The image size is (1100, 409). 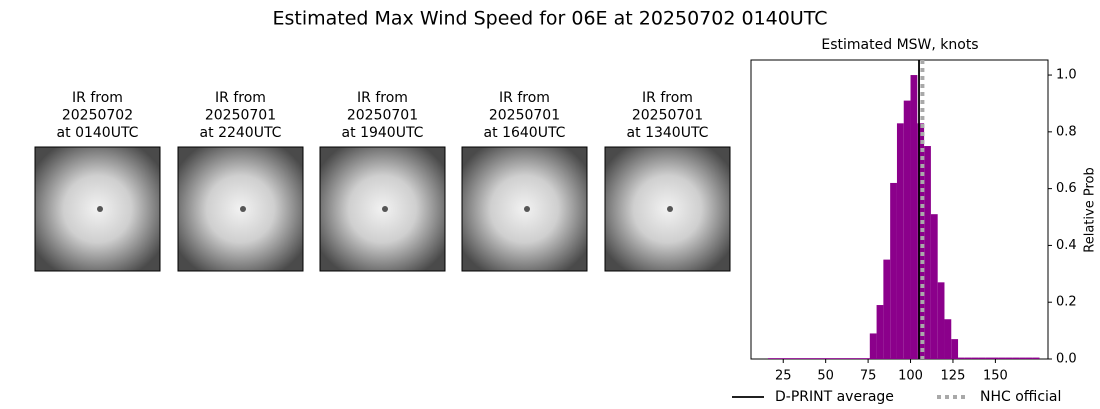 I want to click on image-caption: at 0140UTC, so click(x=98, y=133).